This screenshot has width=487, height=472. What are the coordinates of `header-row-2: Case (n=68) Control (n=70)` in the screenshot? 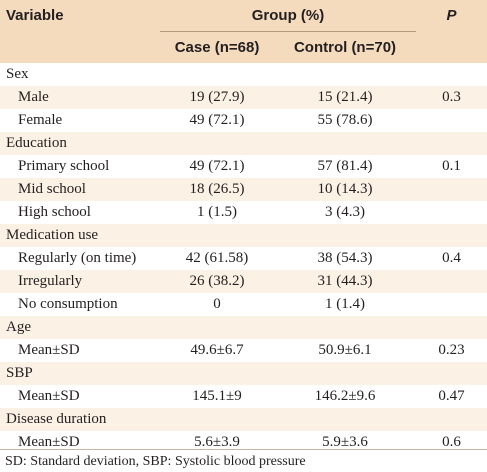 It's located at (243, 47).